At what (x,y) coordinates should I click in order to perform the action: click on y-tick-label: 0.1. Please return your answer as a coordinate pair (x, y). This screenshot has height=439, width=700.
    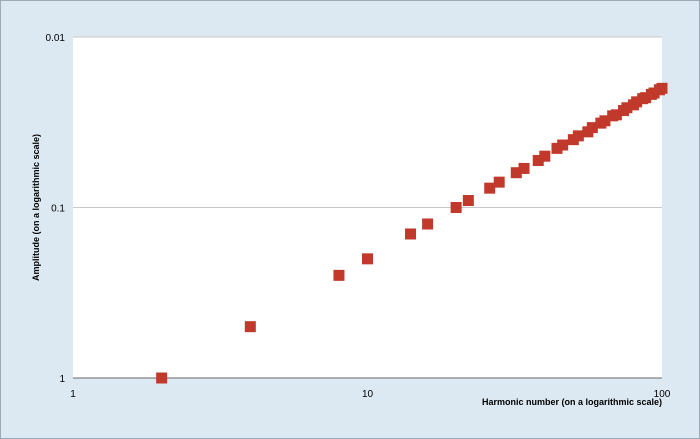
    Looking at the image, I should click on (58, 209).